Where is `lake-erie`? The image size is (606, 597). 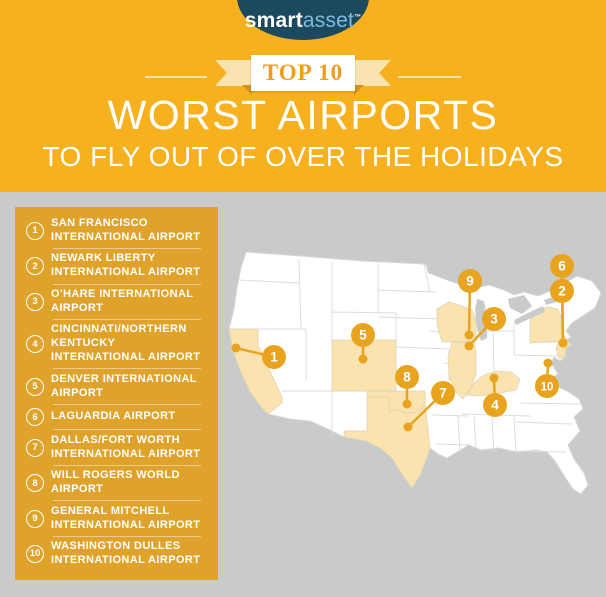
lake-erie is located at coordinates (529, 315).